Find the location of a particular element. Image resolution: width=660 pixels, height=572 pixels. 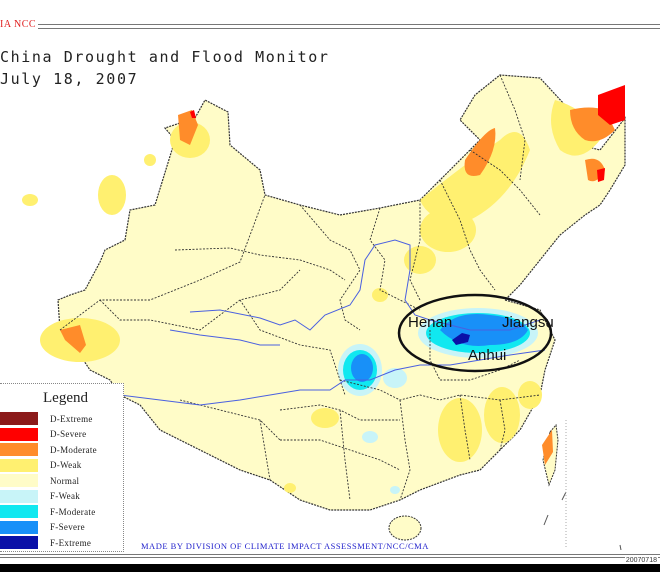

label-anhui: Anhui is located at coordinates (487, 355).